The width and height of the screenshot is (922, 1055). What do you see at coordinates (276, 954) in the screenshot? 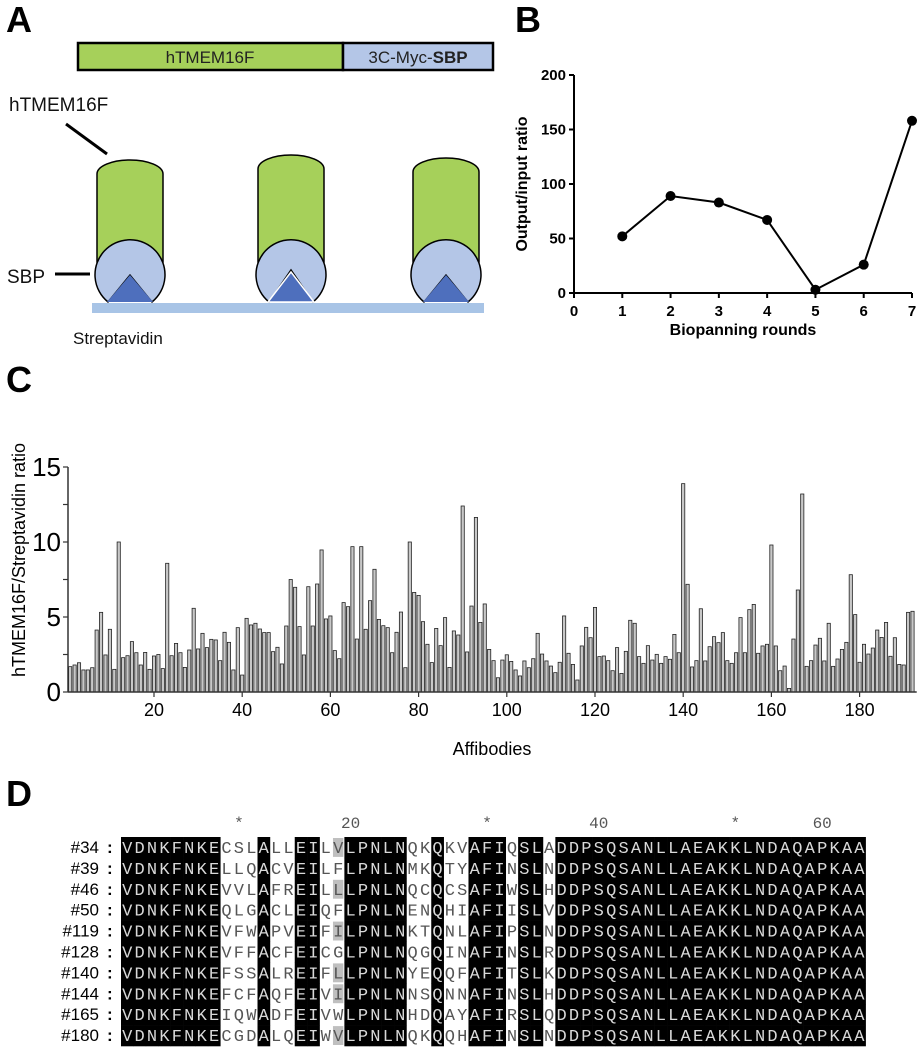
I see `residue: C` at bounding box center [276, 954].